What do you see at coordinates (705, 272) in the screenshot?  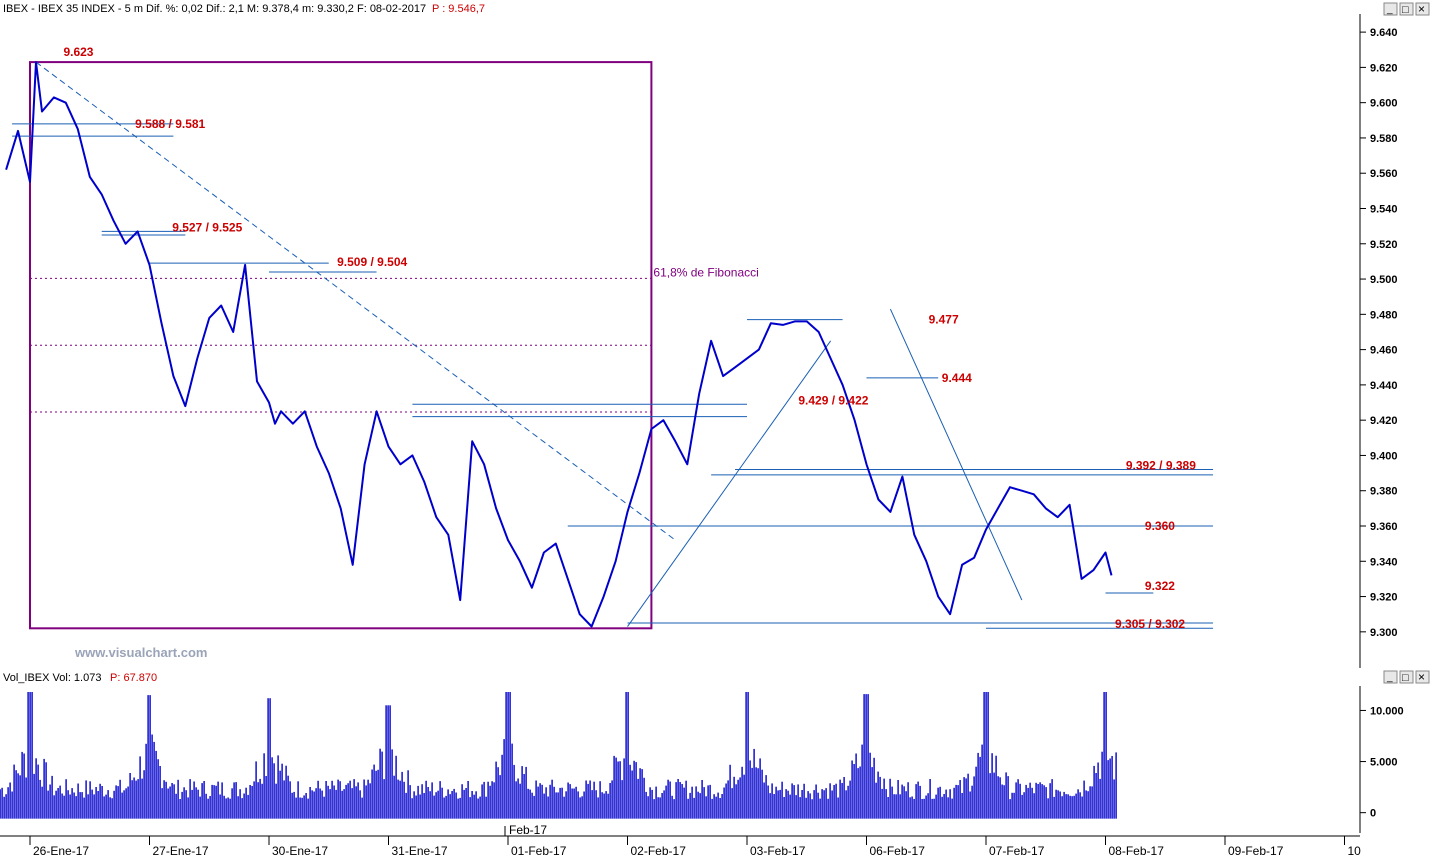 I see `fib-label: 61,8% de Fibonacci` at bounding box center [705, 272].